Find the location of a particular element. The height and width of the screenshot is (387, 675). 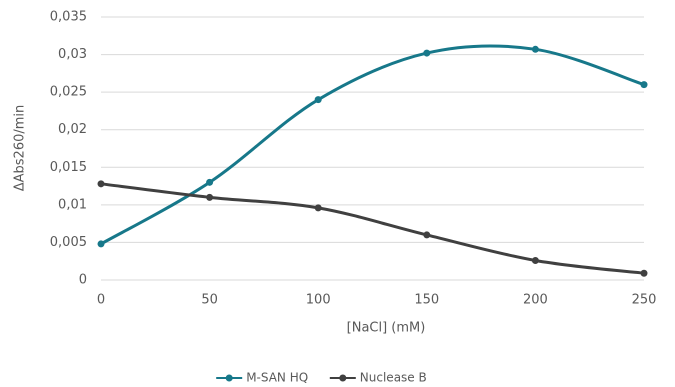

x-tick-label: 100 is located at coordinates (318, 300).